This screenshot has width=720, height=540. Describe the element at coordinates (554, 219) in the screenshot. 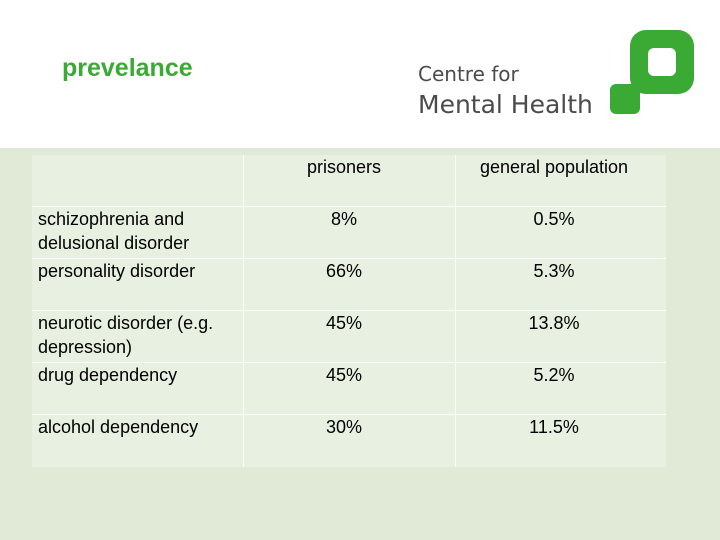

I see `general-population-value: 0.5%` at that location.